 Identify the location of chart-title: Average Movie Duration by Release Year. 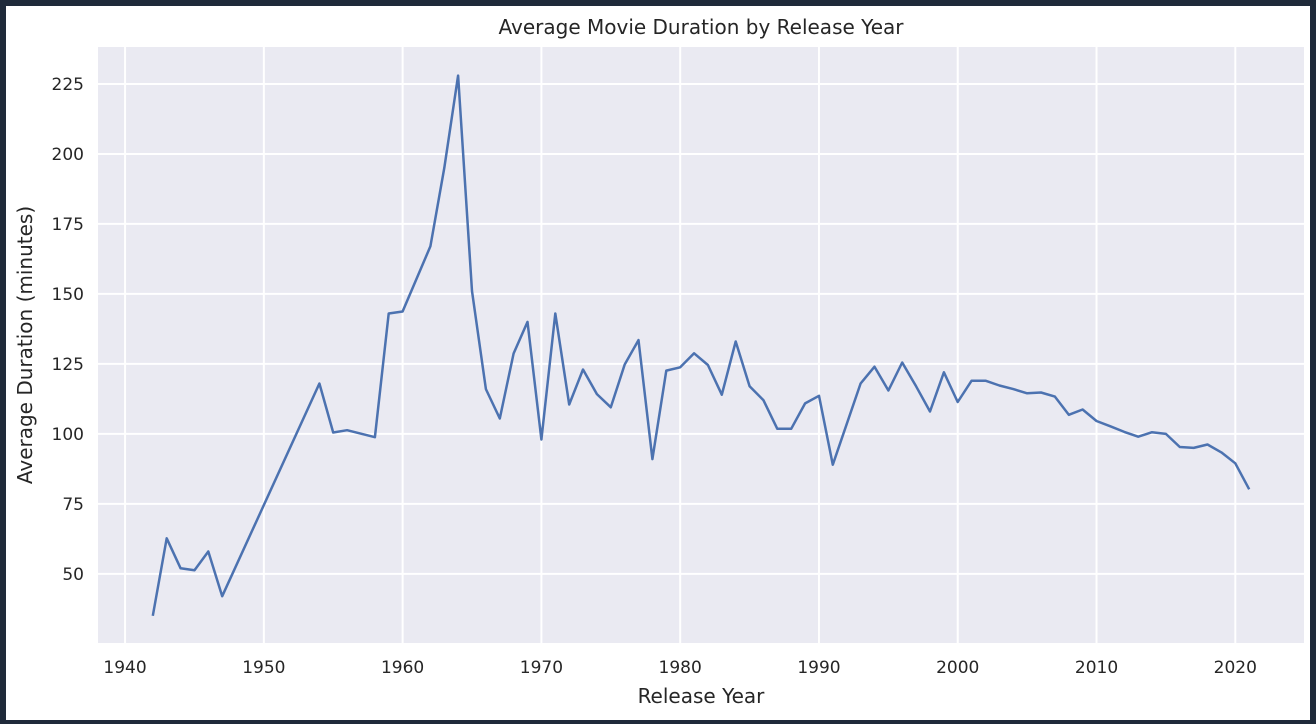
(702, 27).